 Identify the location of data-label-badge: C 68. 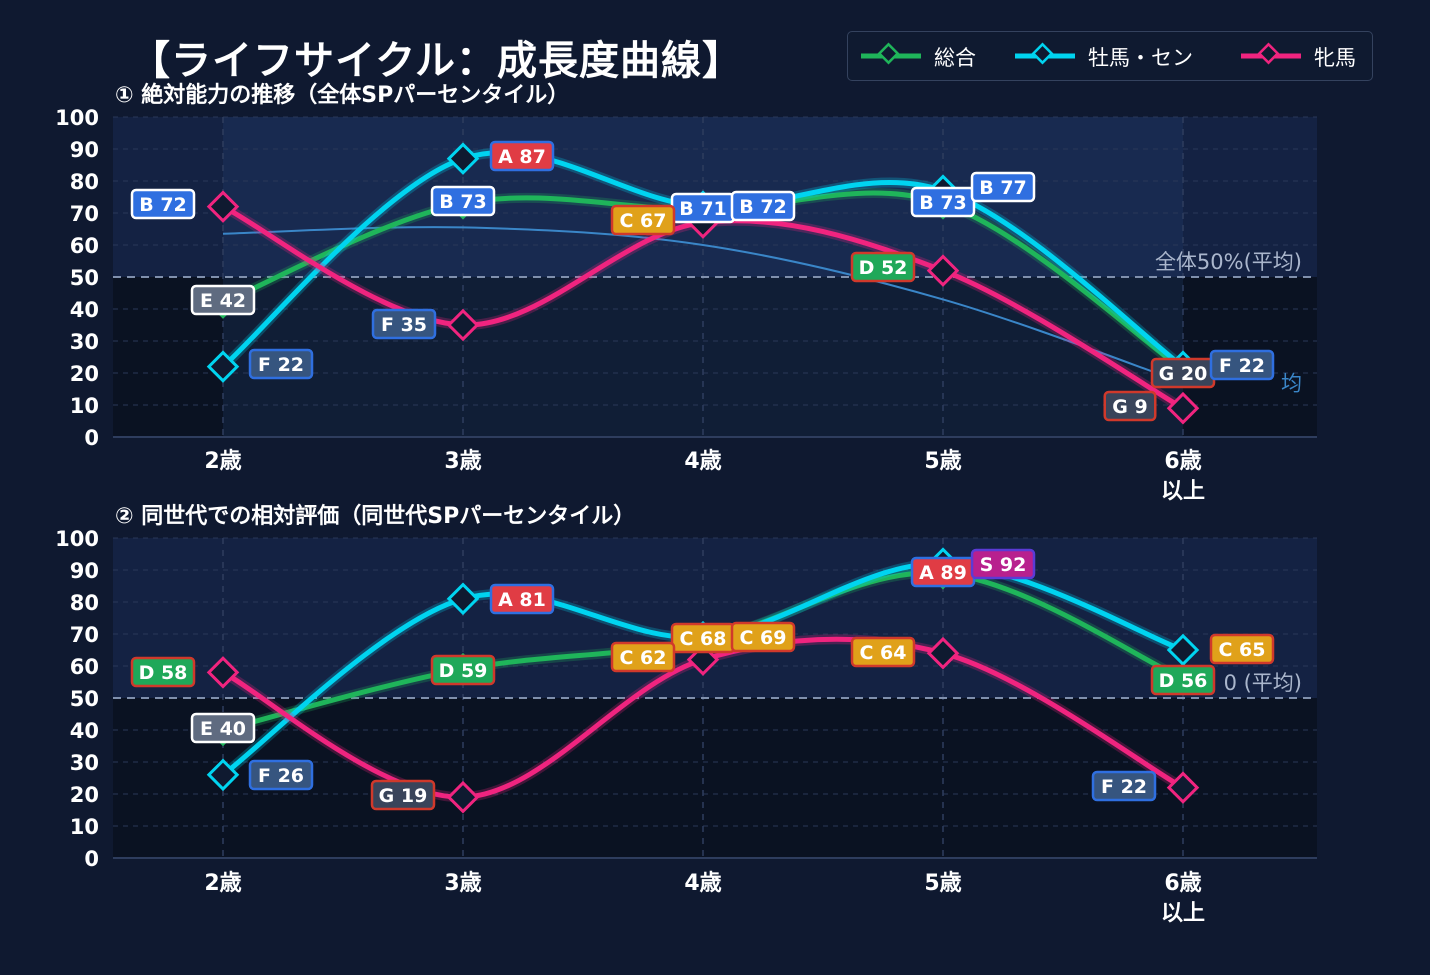
(703, 638).